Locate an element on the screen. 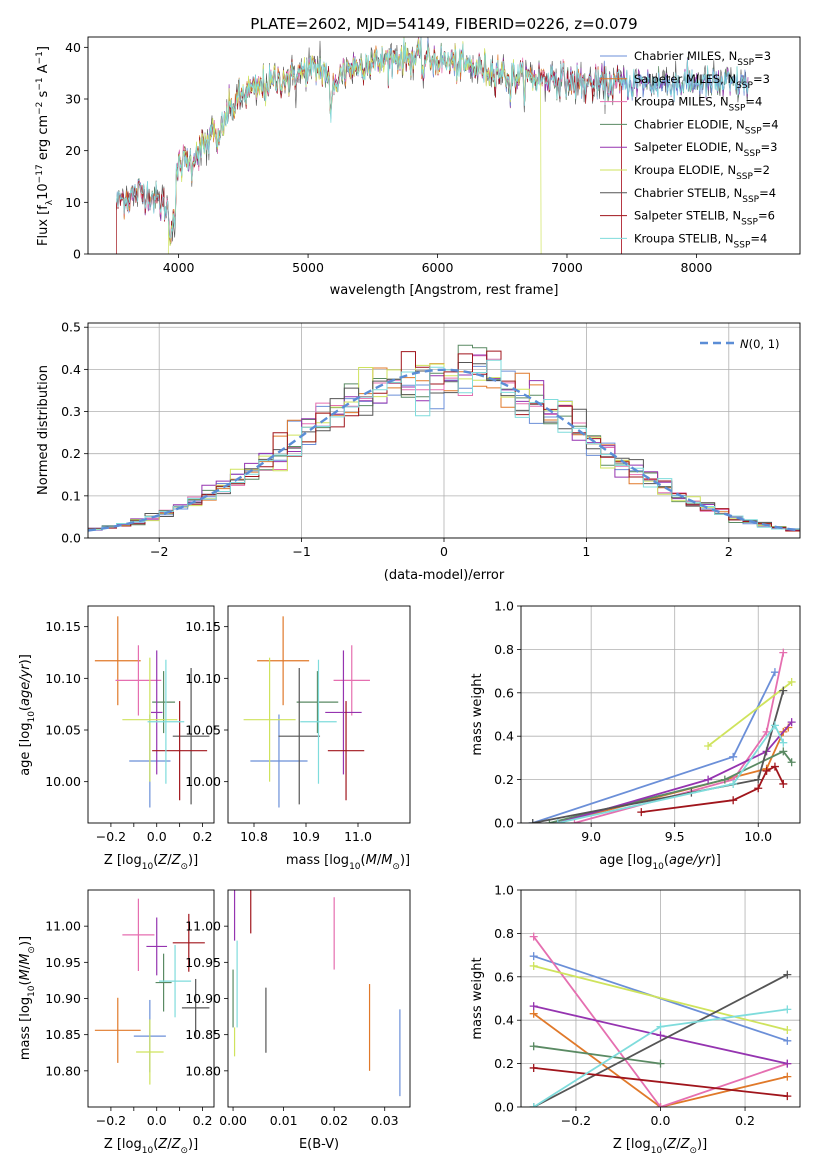 The height and width of the screenshot is (1170, 819). y-axis-label: age [log10(age/yr)] is located at coordinates (27, 715).